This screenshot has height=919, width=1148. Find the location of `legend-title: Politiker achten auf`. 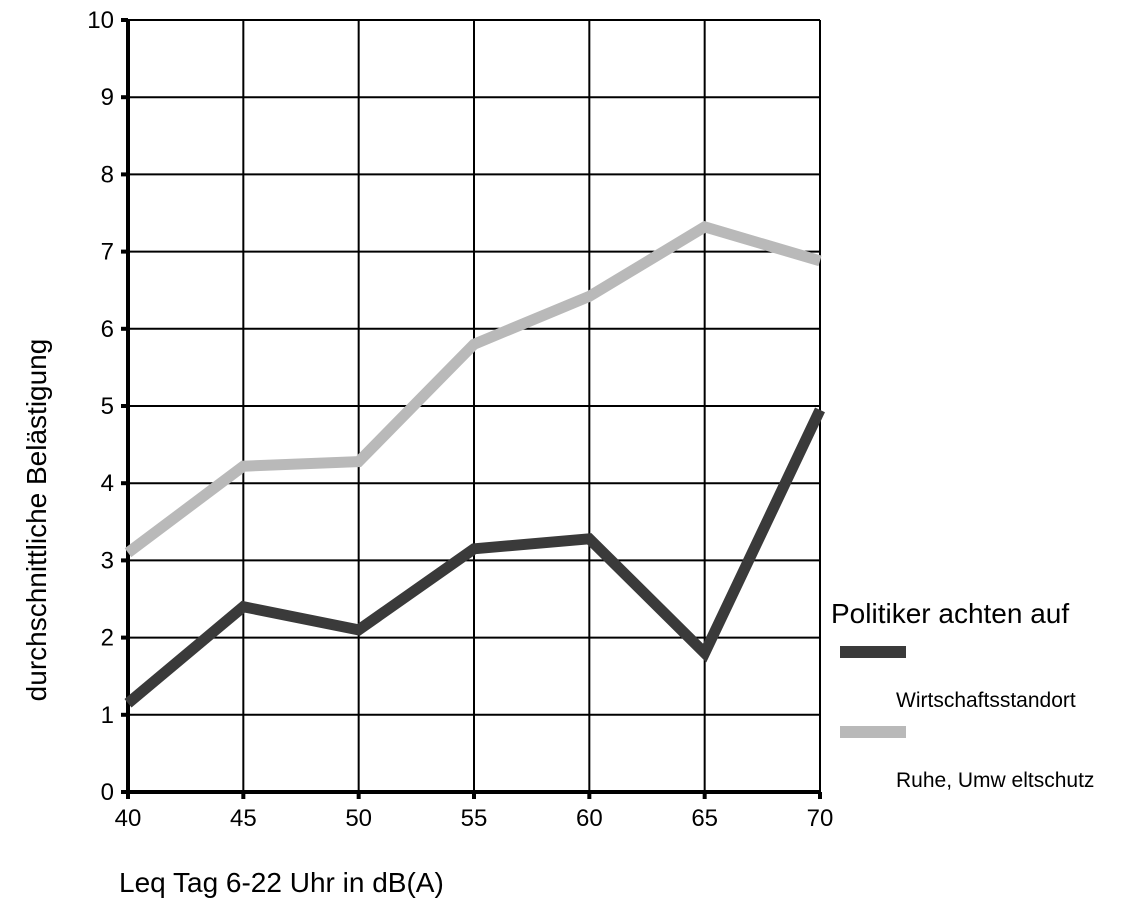

legend-title: Politiker achten auf is located at coordinates (950, 613).